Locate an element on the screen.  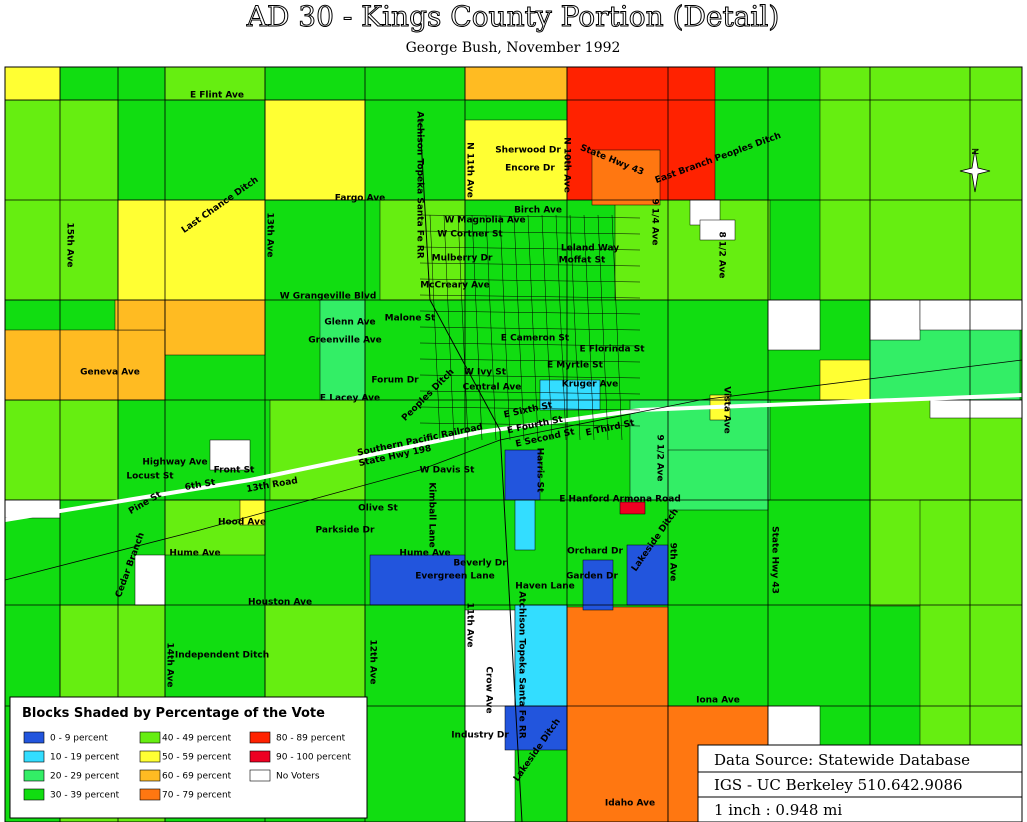
street-label: Leland Way is located at coordinates (590, 249).